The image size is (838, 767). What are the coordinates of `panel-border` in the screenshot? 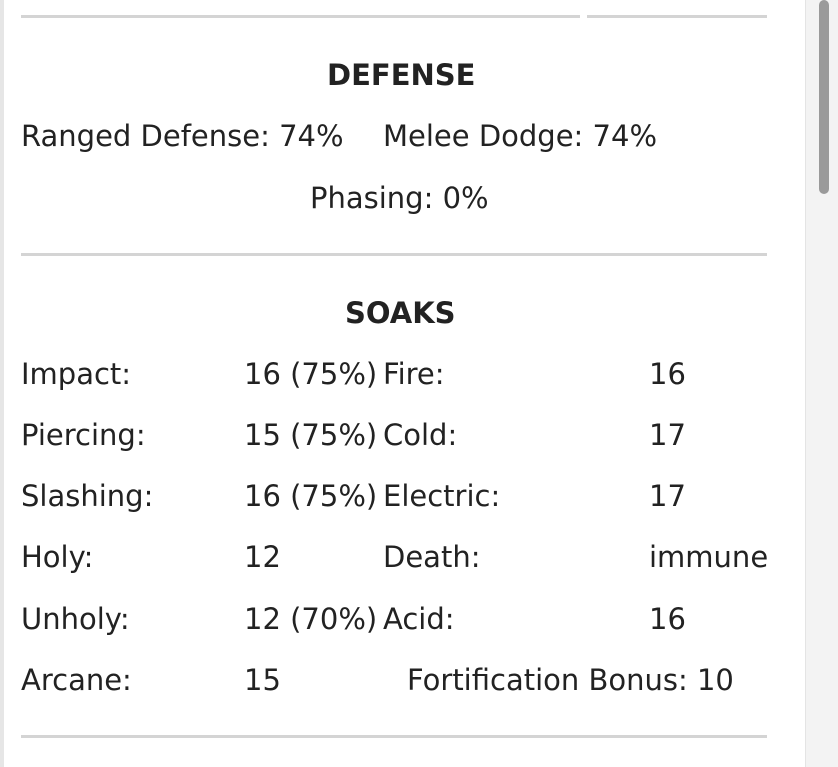 It's located at (2, 383).